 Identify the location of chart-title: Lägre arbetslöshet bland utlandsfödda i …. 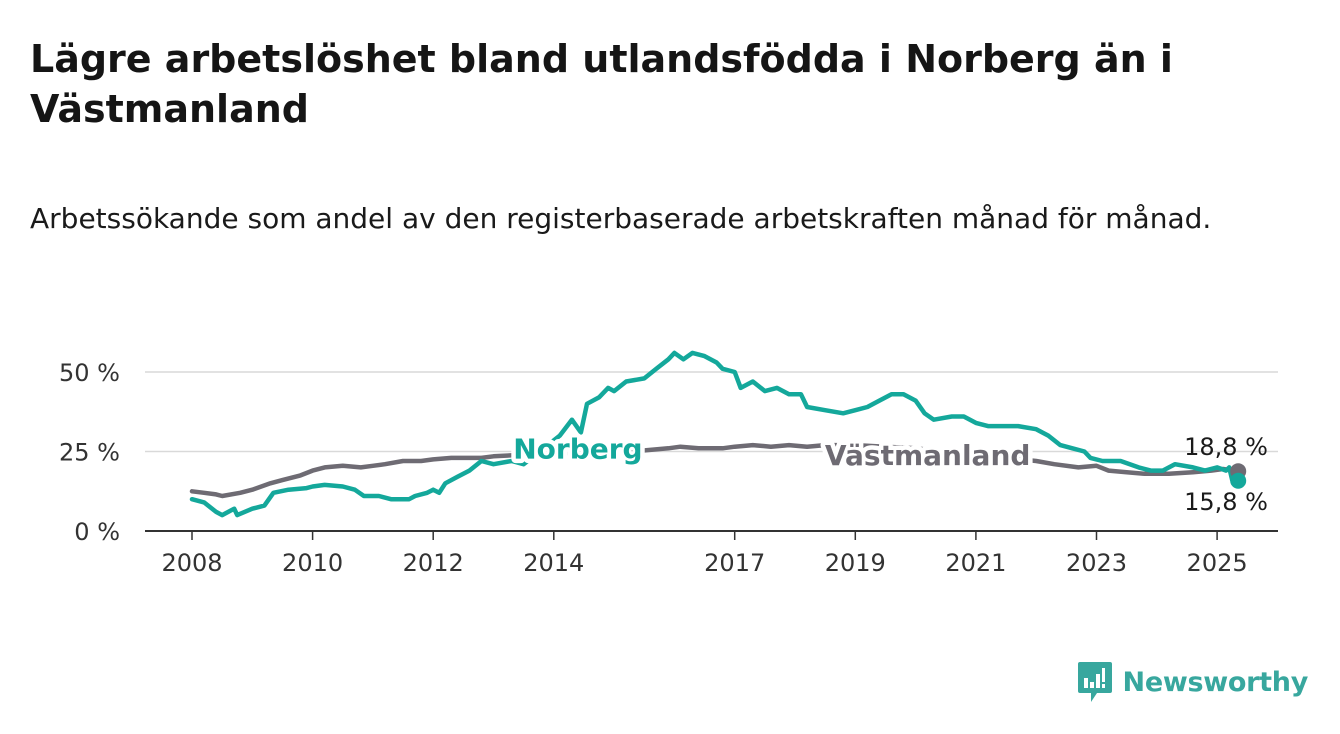
(601, 84).